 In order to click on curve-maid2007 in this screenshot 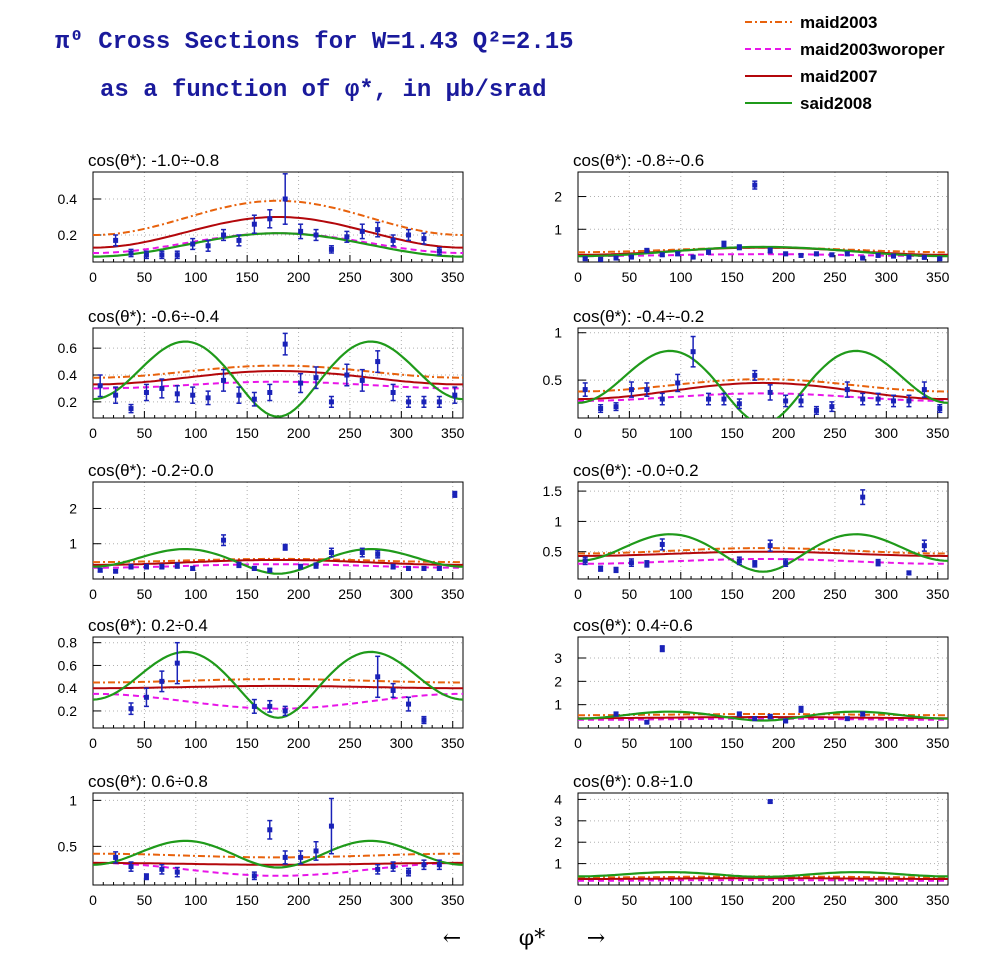, I will do `click(763, 553)`.